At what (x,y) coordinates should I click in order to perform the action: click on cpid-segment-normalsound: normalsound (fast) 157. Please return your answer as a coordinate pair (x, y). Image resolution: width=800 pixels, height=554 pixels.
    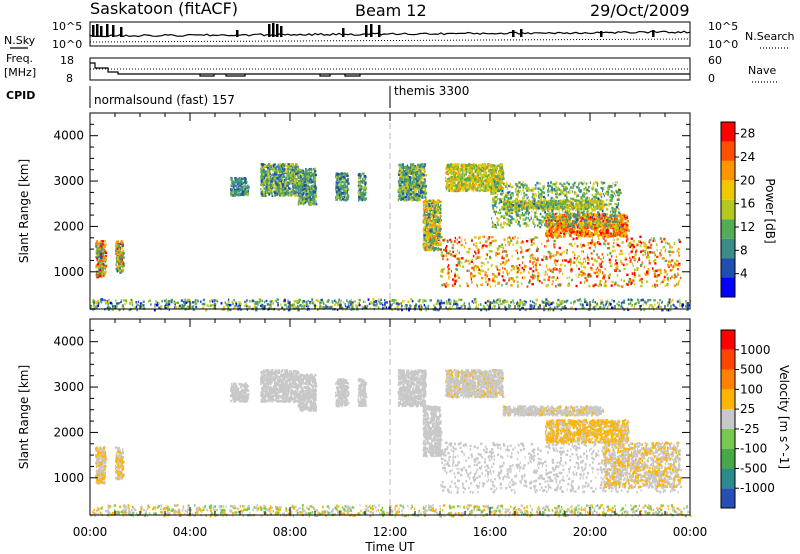
    Looking at the image, I should click on (164, 100).